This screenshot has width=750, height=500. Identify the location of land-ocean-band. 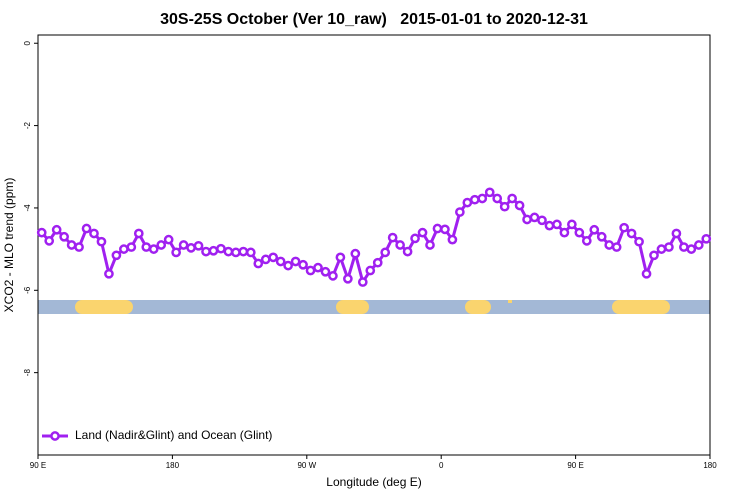
(374, 307).